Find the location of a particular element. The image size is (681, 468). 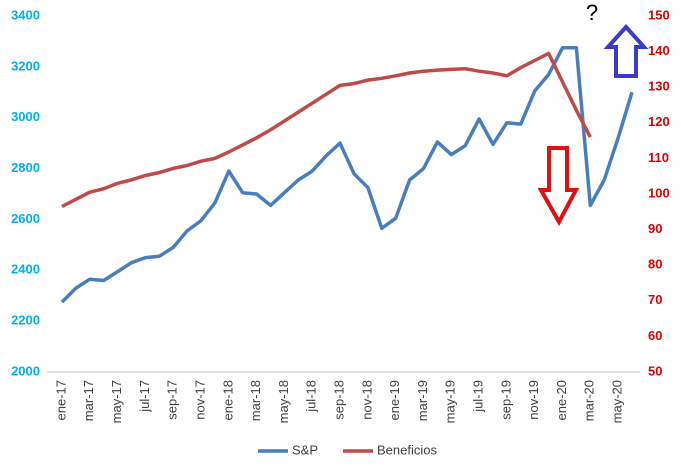

x-tick-label: may-18 is located at coordinates (283, 401).